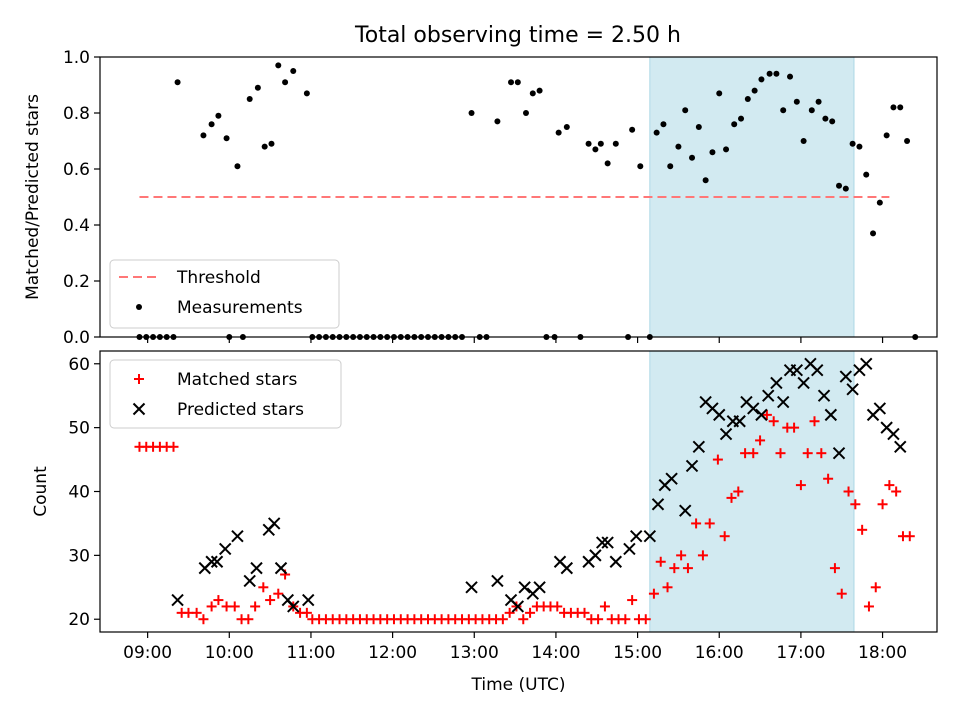  I want to click on x-tick-label: 17:00, so click(800, 653).